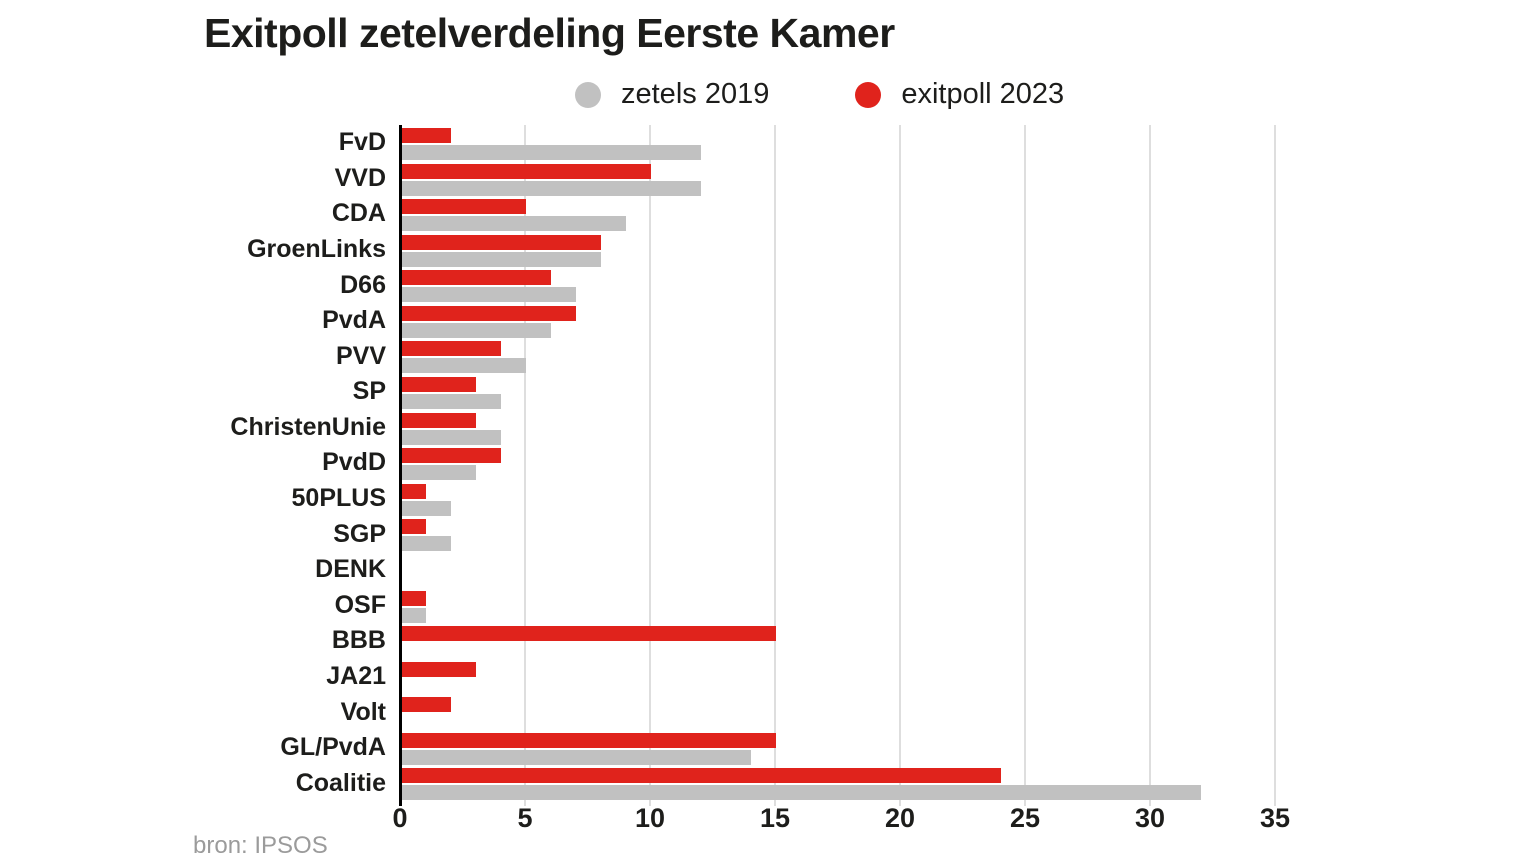 Image resolution: width=1536 pixels, height=864 pixels. What do you see at coordinates (525, 818) in the screenshot?
I see `x-tick-label-5: 5` at bounding box center [525, 818].